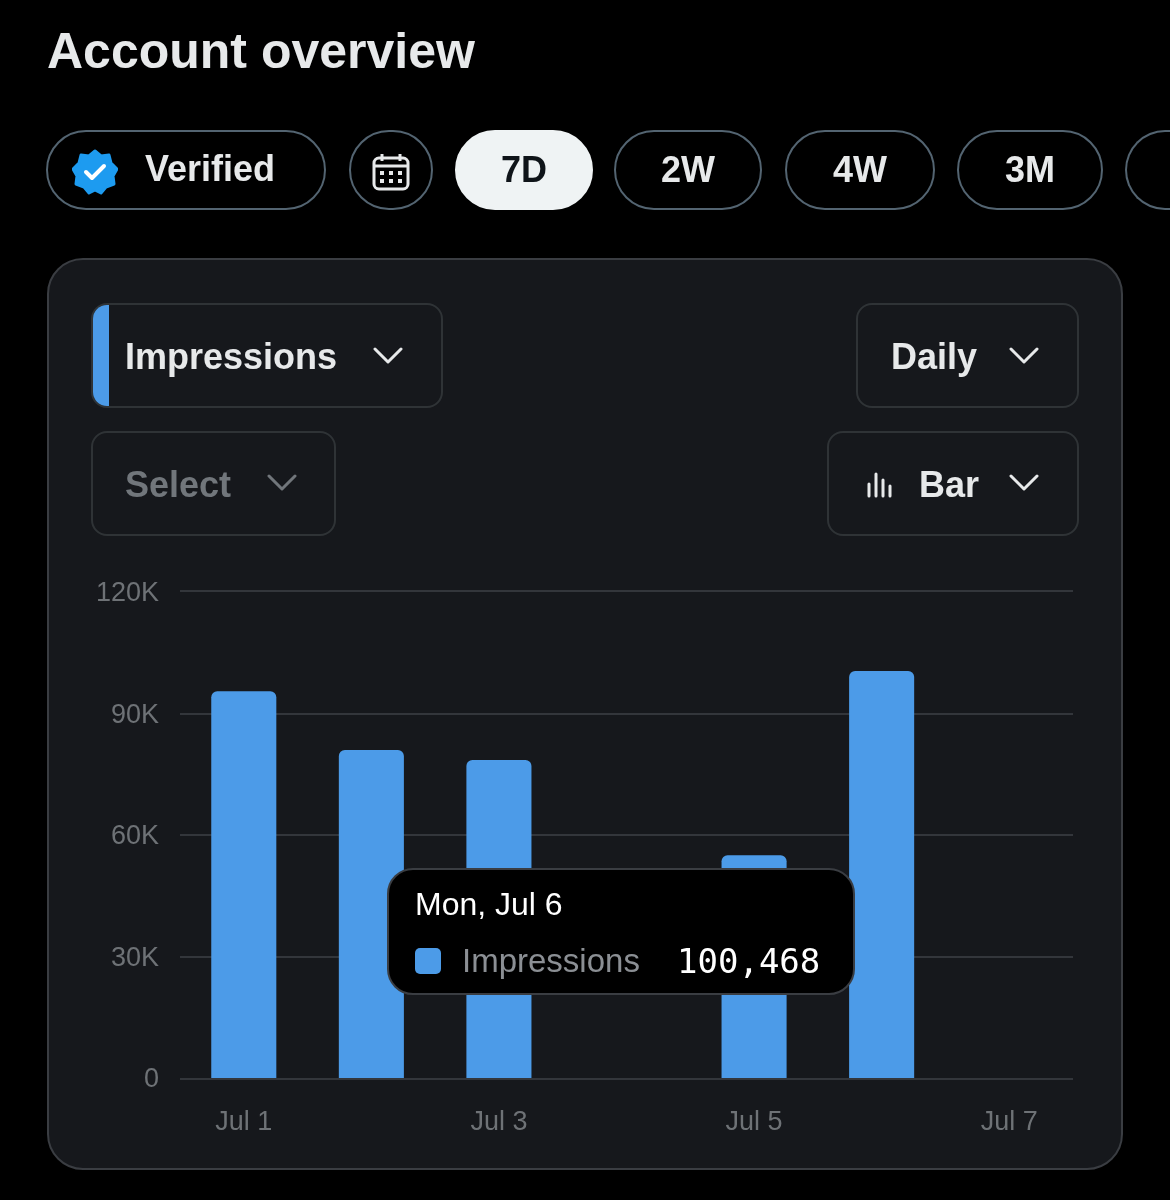 This screenshot has height=1200, width=1170. I want to click on text: 3M, so click(1030, 170).